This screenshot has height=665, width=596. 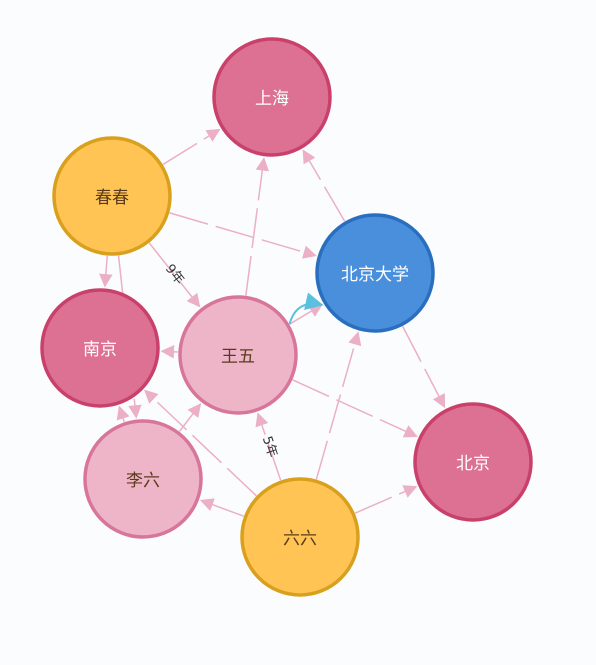 I want to click on edge-label: 5年, so click(x=269, y=446).